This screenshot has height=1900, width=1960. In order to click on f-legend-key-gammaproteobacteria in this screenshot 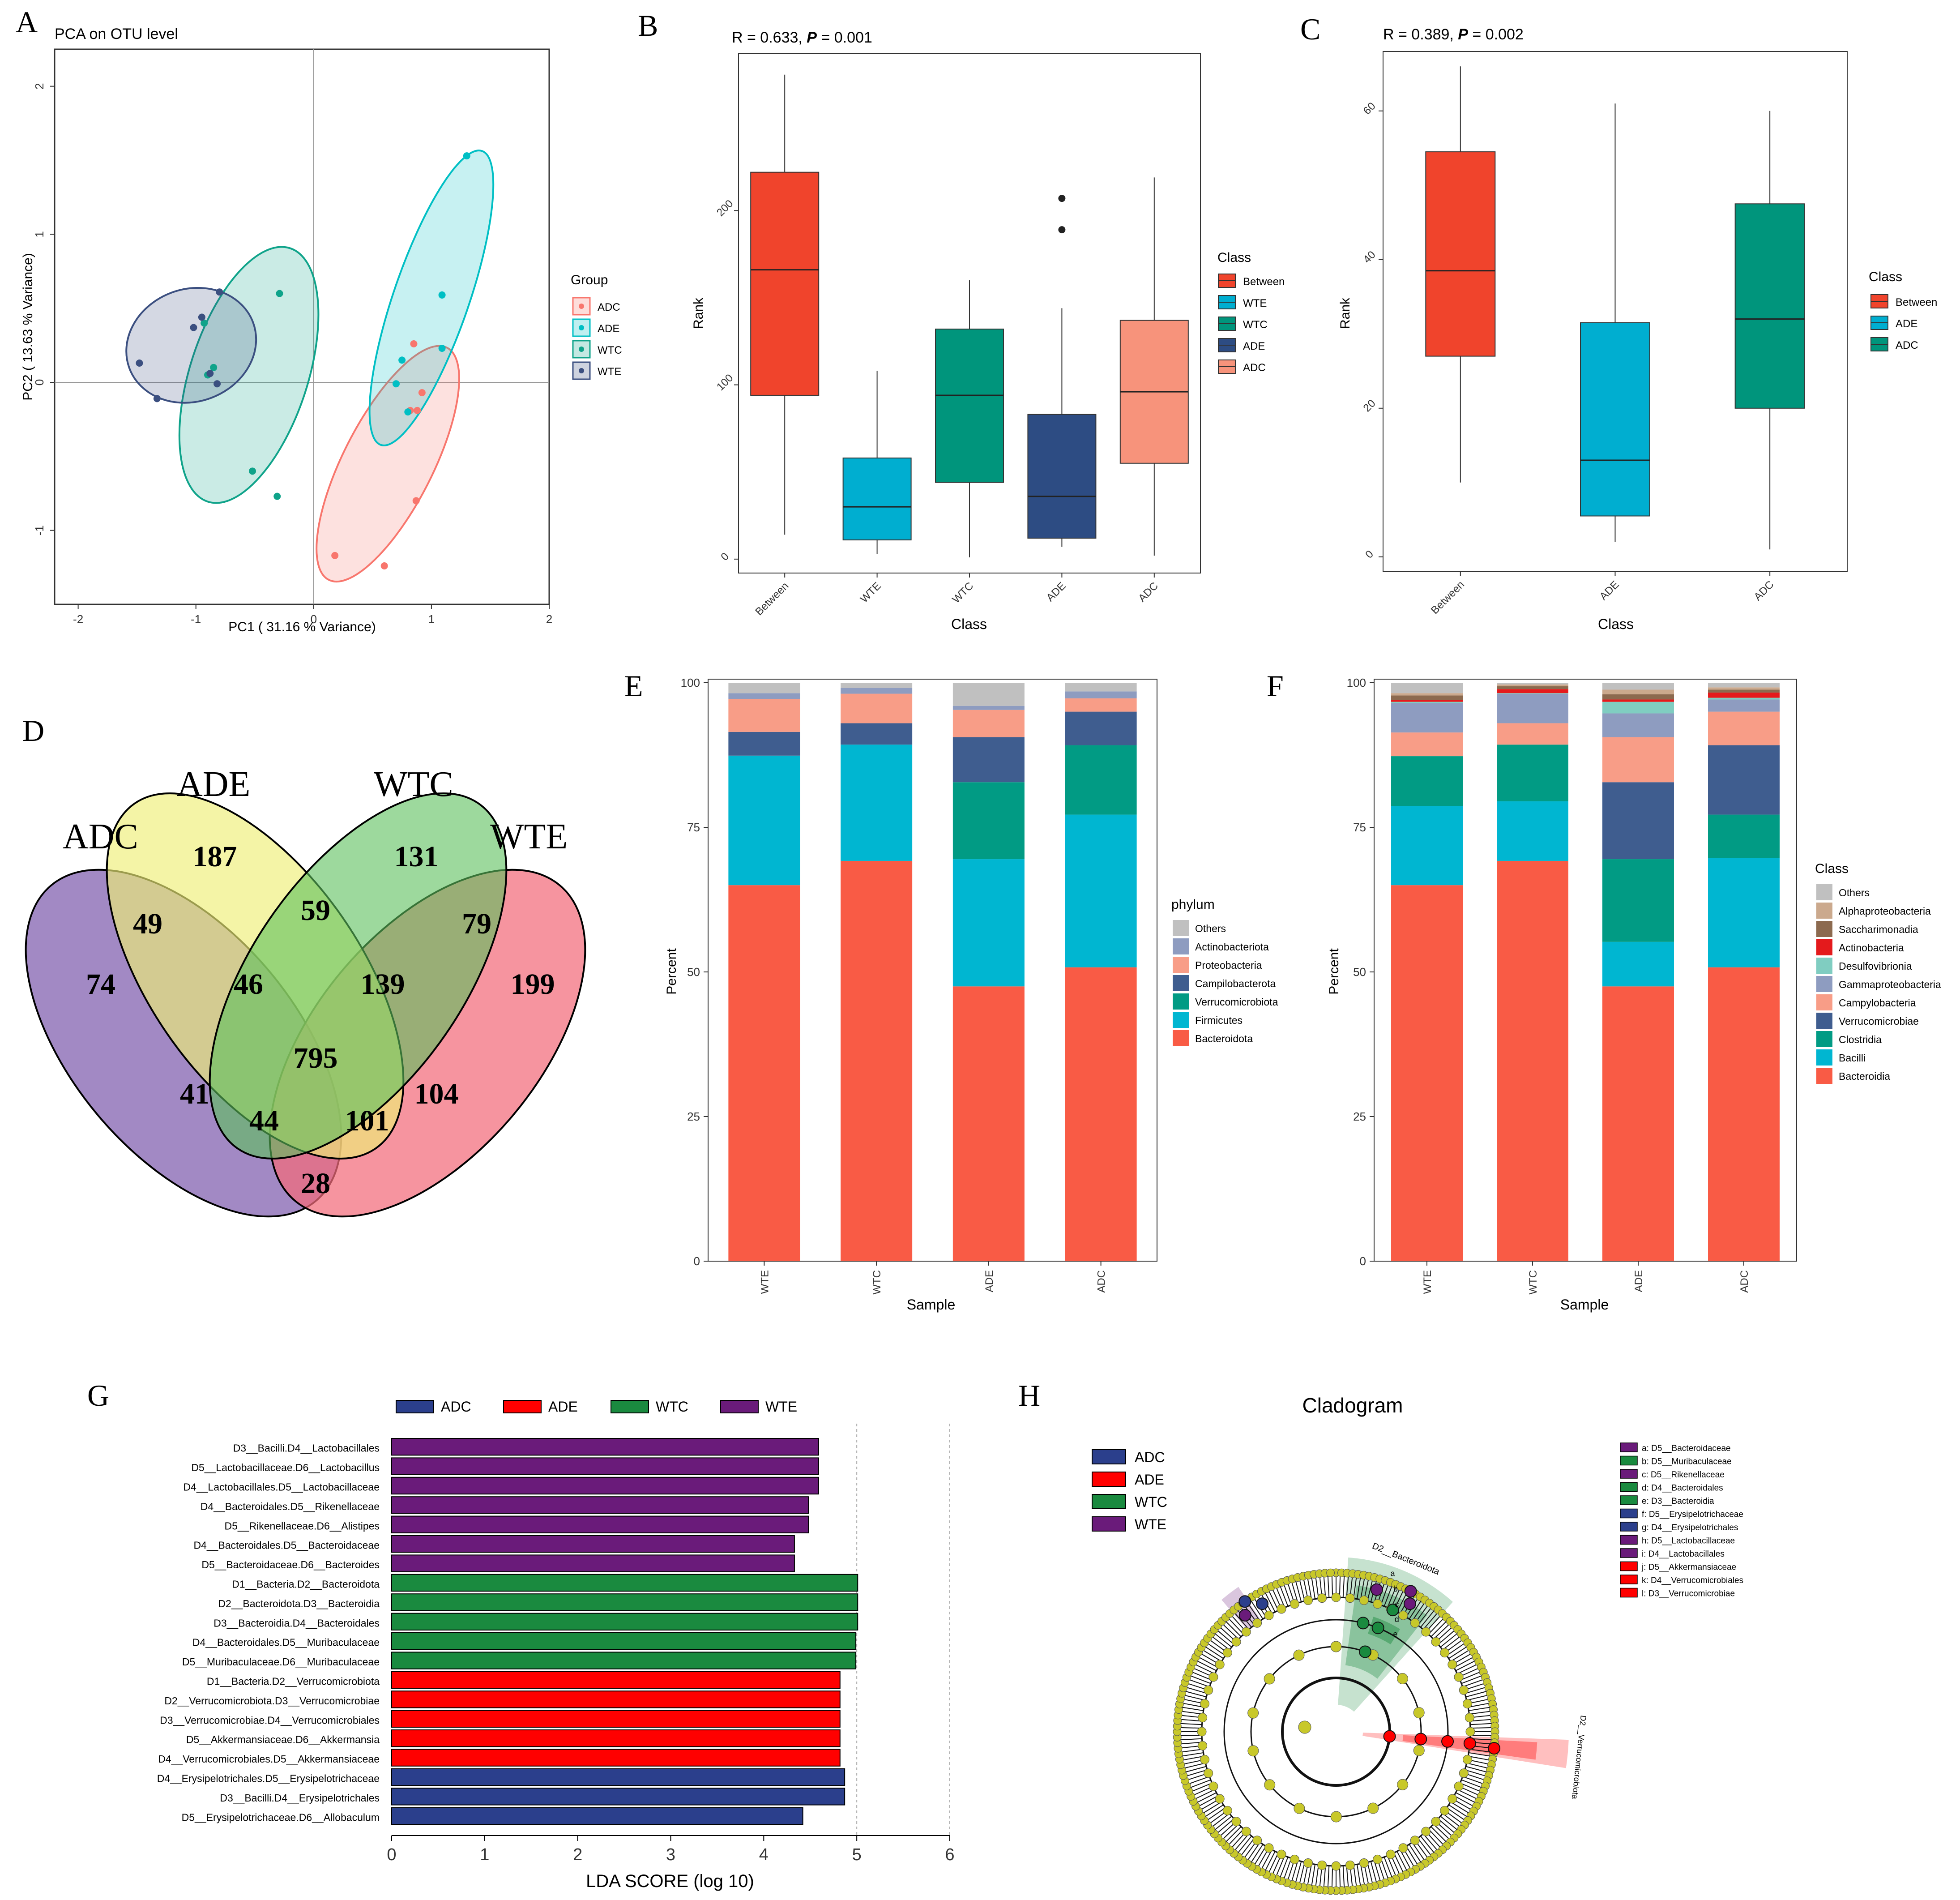, I will do `click(1824, 984)`.